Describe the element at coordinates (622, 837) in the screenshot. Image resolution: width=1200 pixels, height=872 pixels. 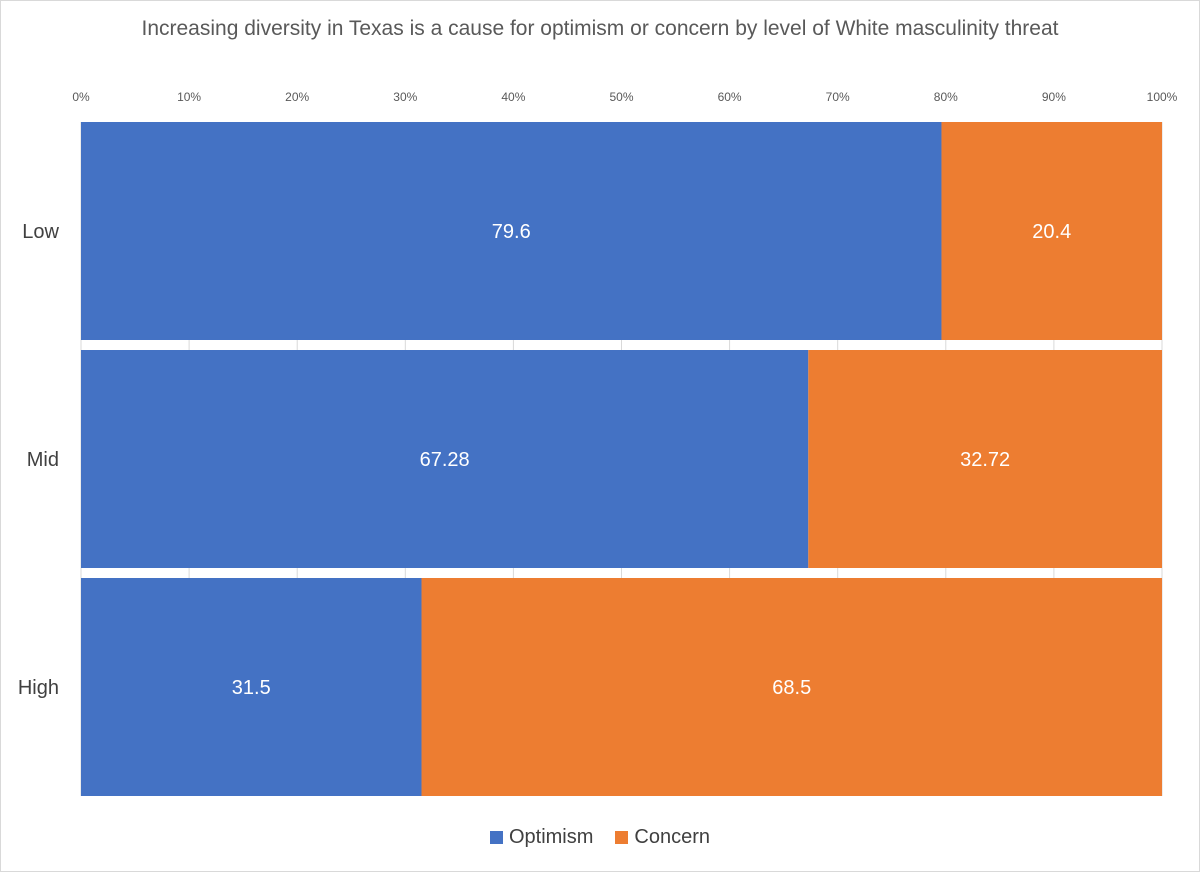
I see `legend-swatch-concern` at that location.